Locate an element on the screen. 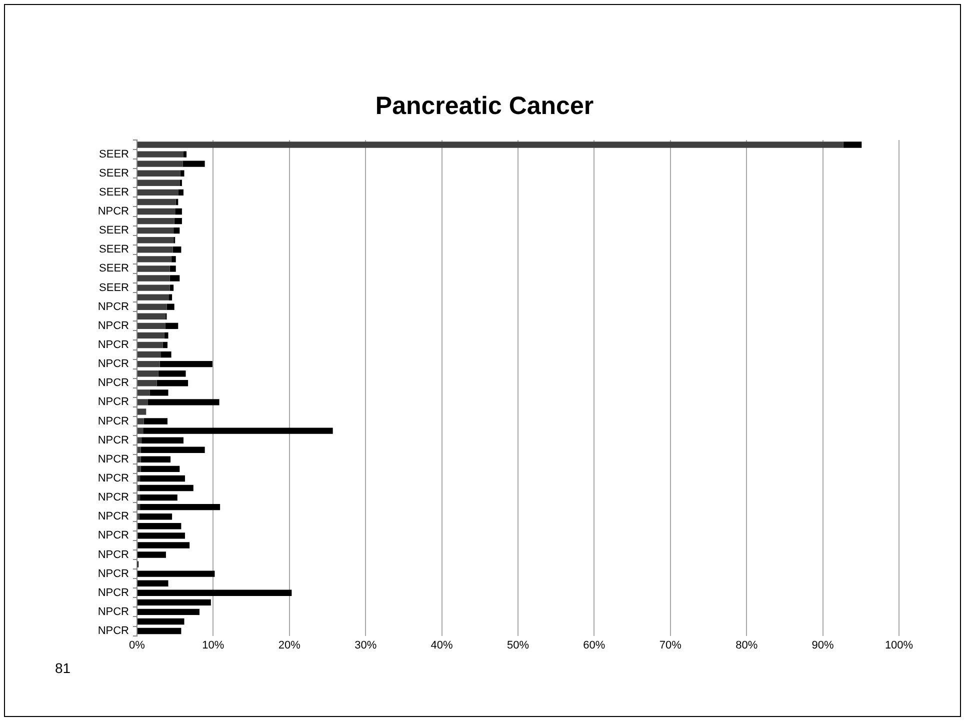 The width and height of the screenshot is (967, 723). x-tick-label: 50% is located at coordinates (518, 645).